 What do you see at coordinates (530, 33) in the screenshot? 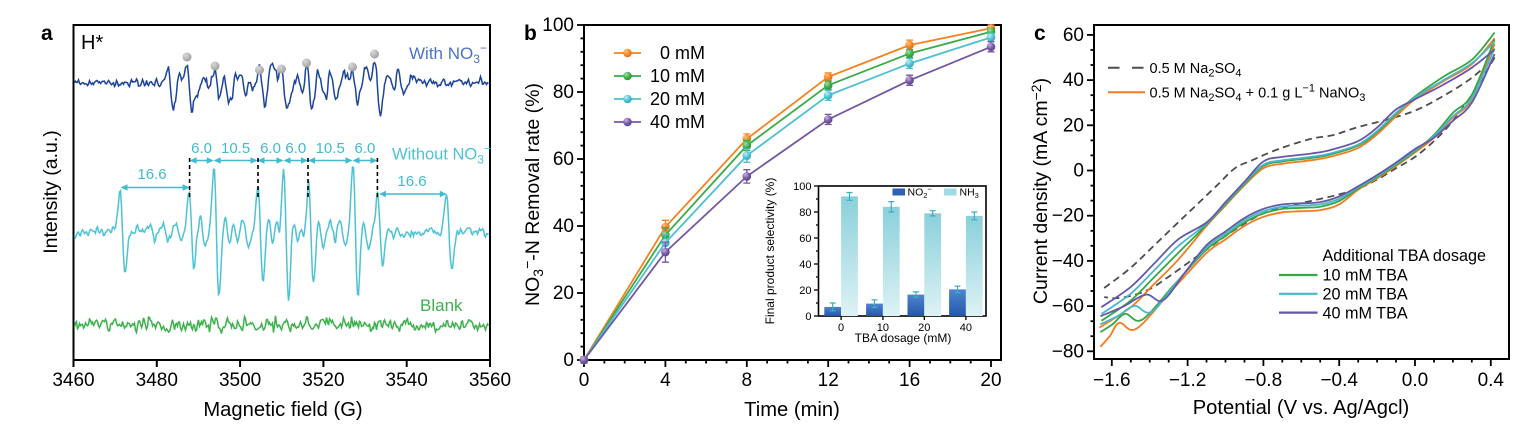
I see `svg-text: b` at bounding box center [530, 33].